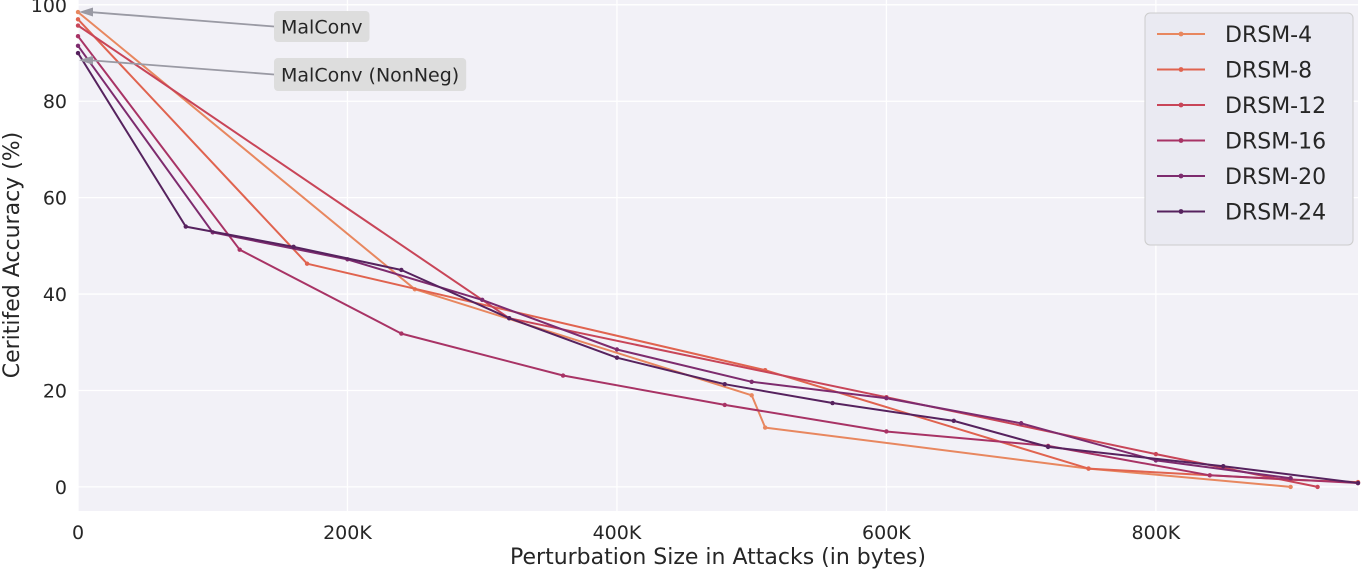 This screenshot has width=1362, height=571. I want to click on legend-label: DRSM-24, so click(1275, 213).